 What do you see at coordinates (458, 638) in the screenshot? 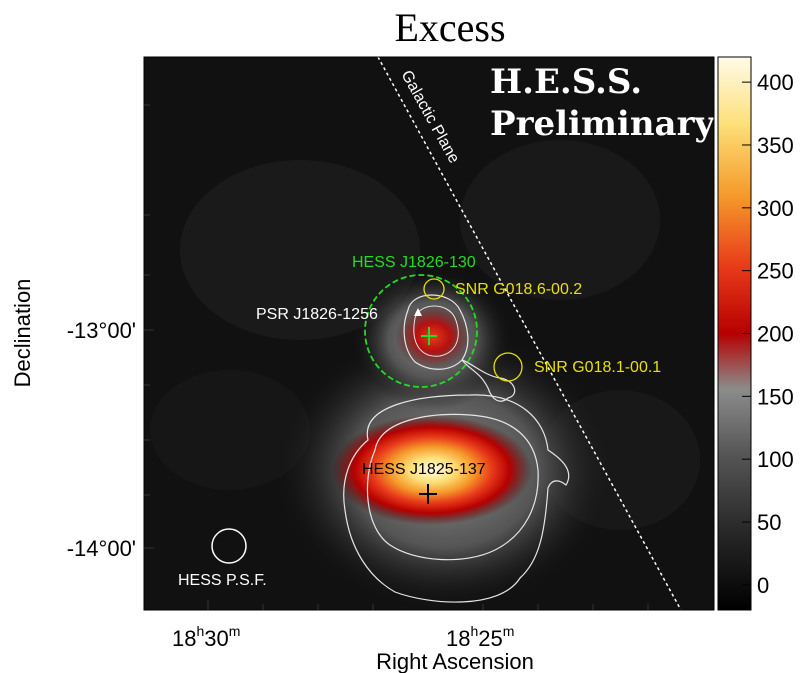
I see `x-tick-label-2-main: 18` at bounding box center [458, 638].